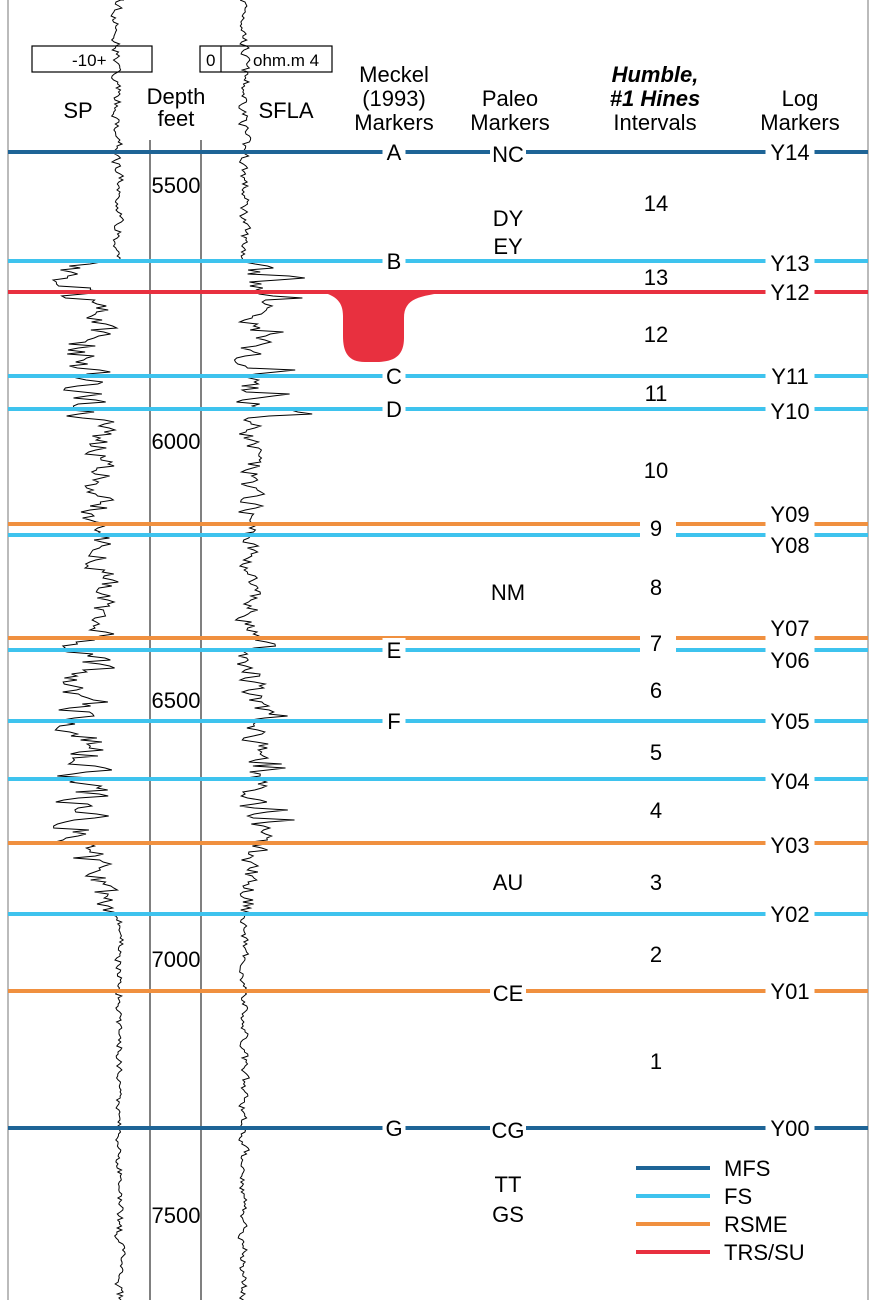 The width and height of the screenshot is (870, 1300). What do you see at coordinates (510, 98) in the screenshot?
I see `header-paleo-line1: Paleo` at bounding box center [510, 98].